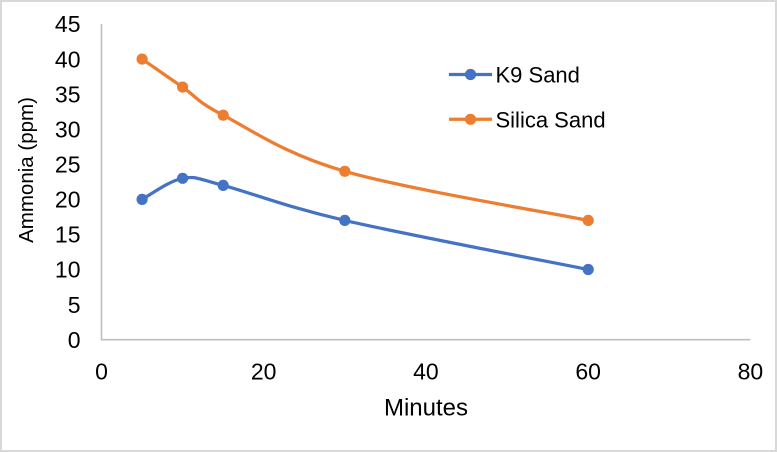  Describe the element at coordinates (68, 94) in the screenshot. I see `svg-text: 35` at that location.